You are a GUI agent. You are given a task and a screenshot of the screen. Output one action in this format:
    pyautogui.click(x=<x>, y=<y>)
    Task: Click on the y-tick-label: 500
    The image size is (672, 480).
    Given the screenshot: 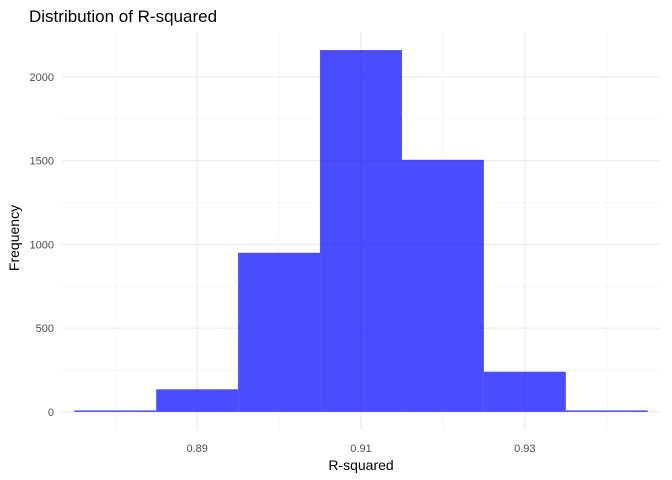 What is the action you would take?
    pyautogui.click(x=45, y=329)
    